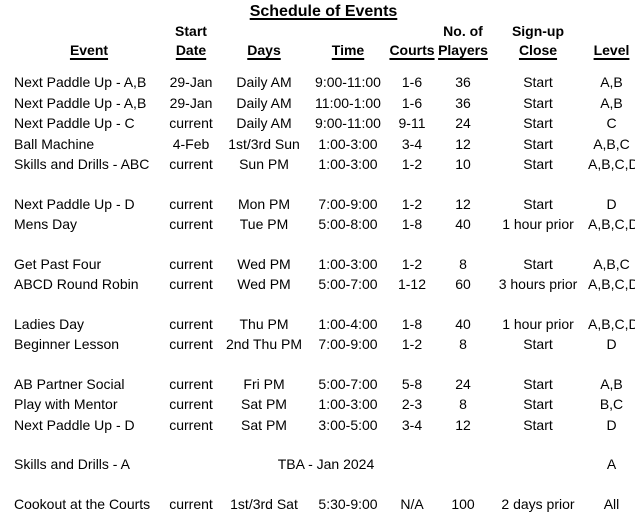  I want to click on players-cell: 36, so click(463, 102).